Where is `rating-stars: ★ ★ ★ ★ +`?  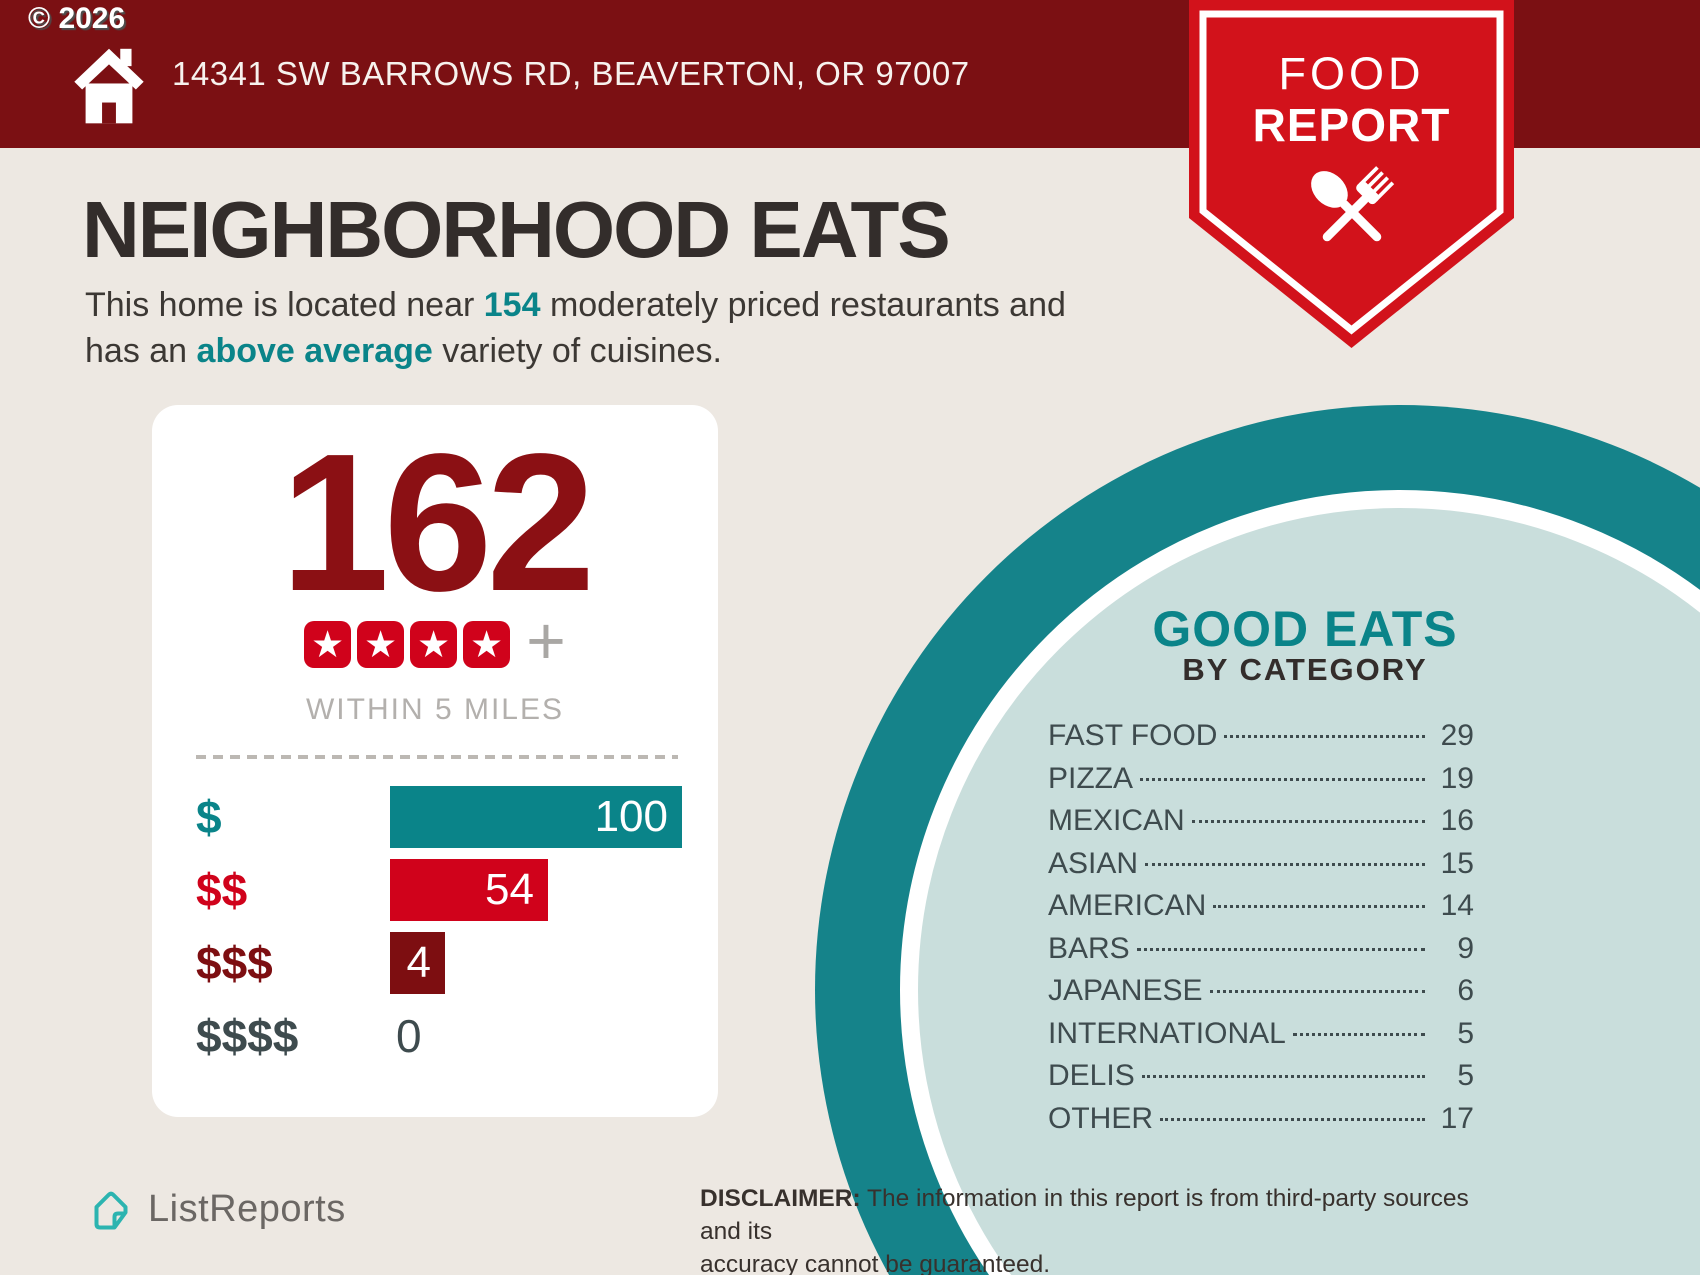 rating-stars: ★ ★ ★ ★ + is located at coordinates (435, 641).